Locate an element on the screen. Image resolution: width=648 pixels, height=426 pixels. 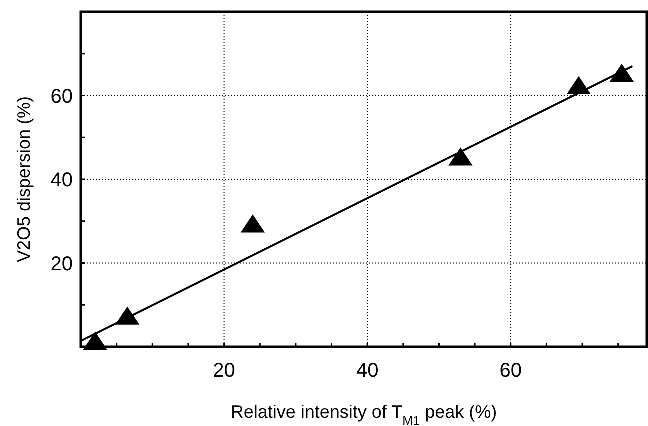
y-axis-title: V2O5 dispersion (%) is located at coordinates (24, 179).